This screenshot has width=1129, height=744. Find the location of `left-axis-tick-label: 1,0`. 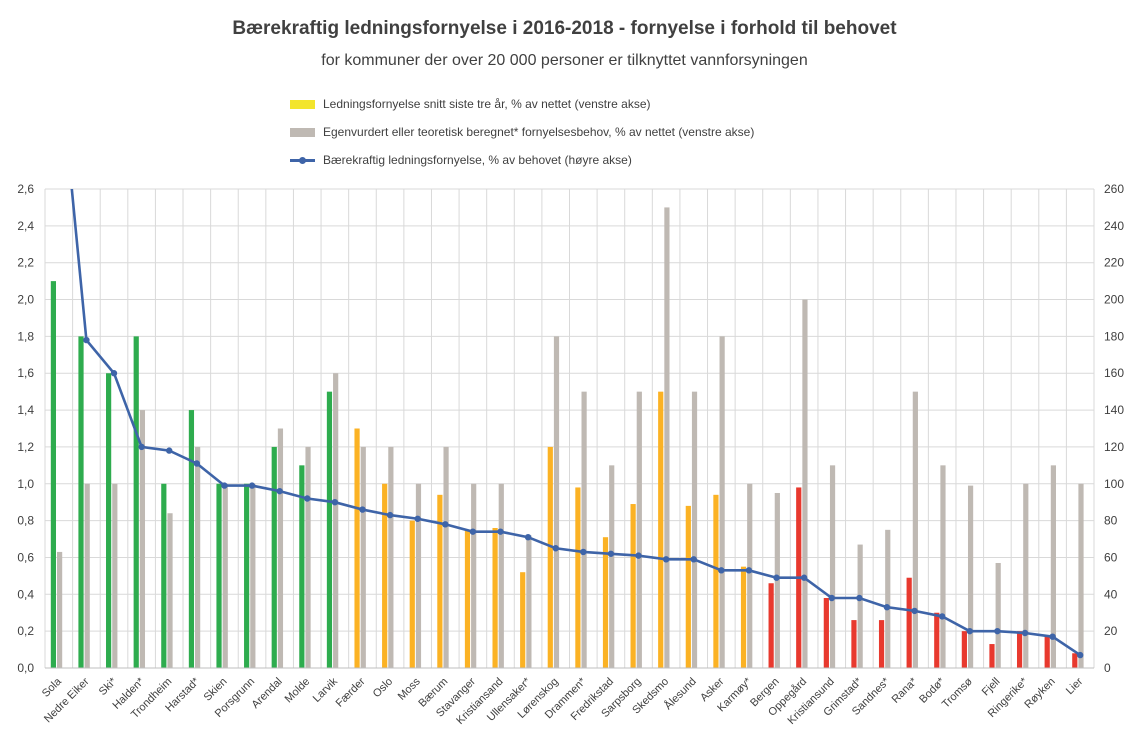

left-axis-tick-label: 1,0 is located at coordinates (25, 484).